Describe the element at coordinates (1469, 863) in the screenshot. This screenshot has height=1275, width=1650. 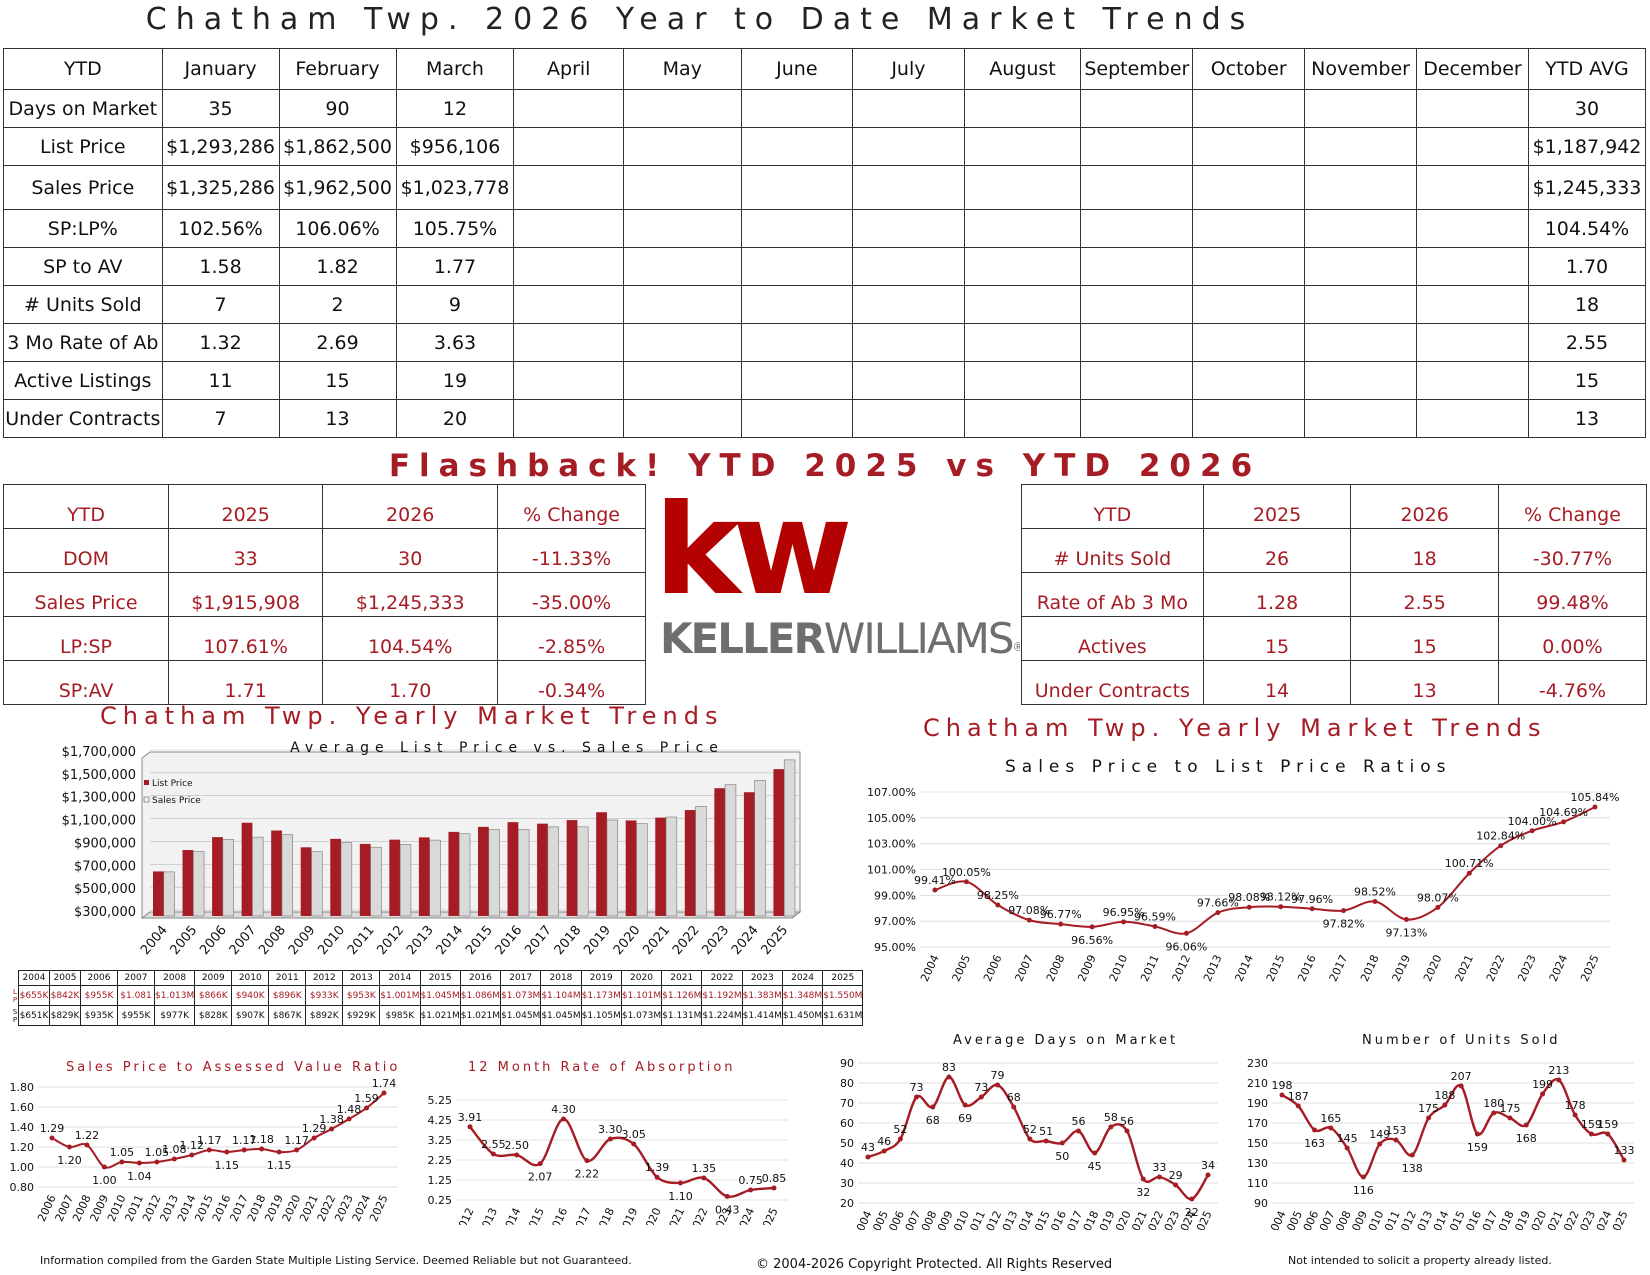
I see `data-label: 100.71%` at that location.